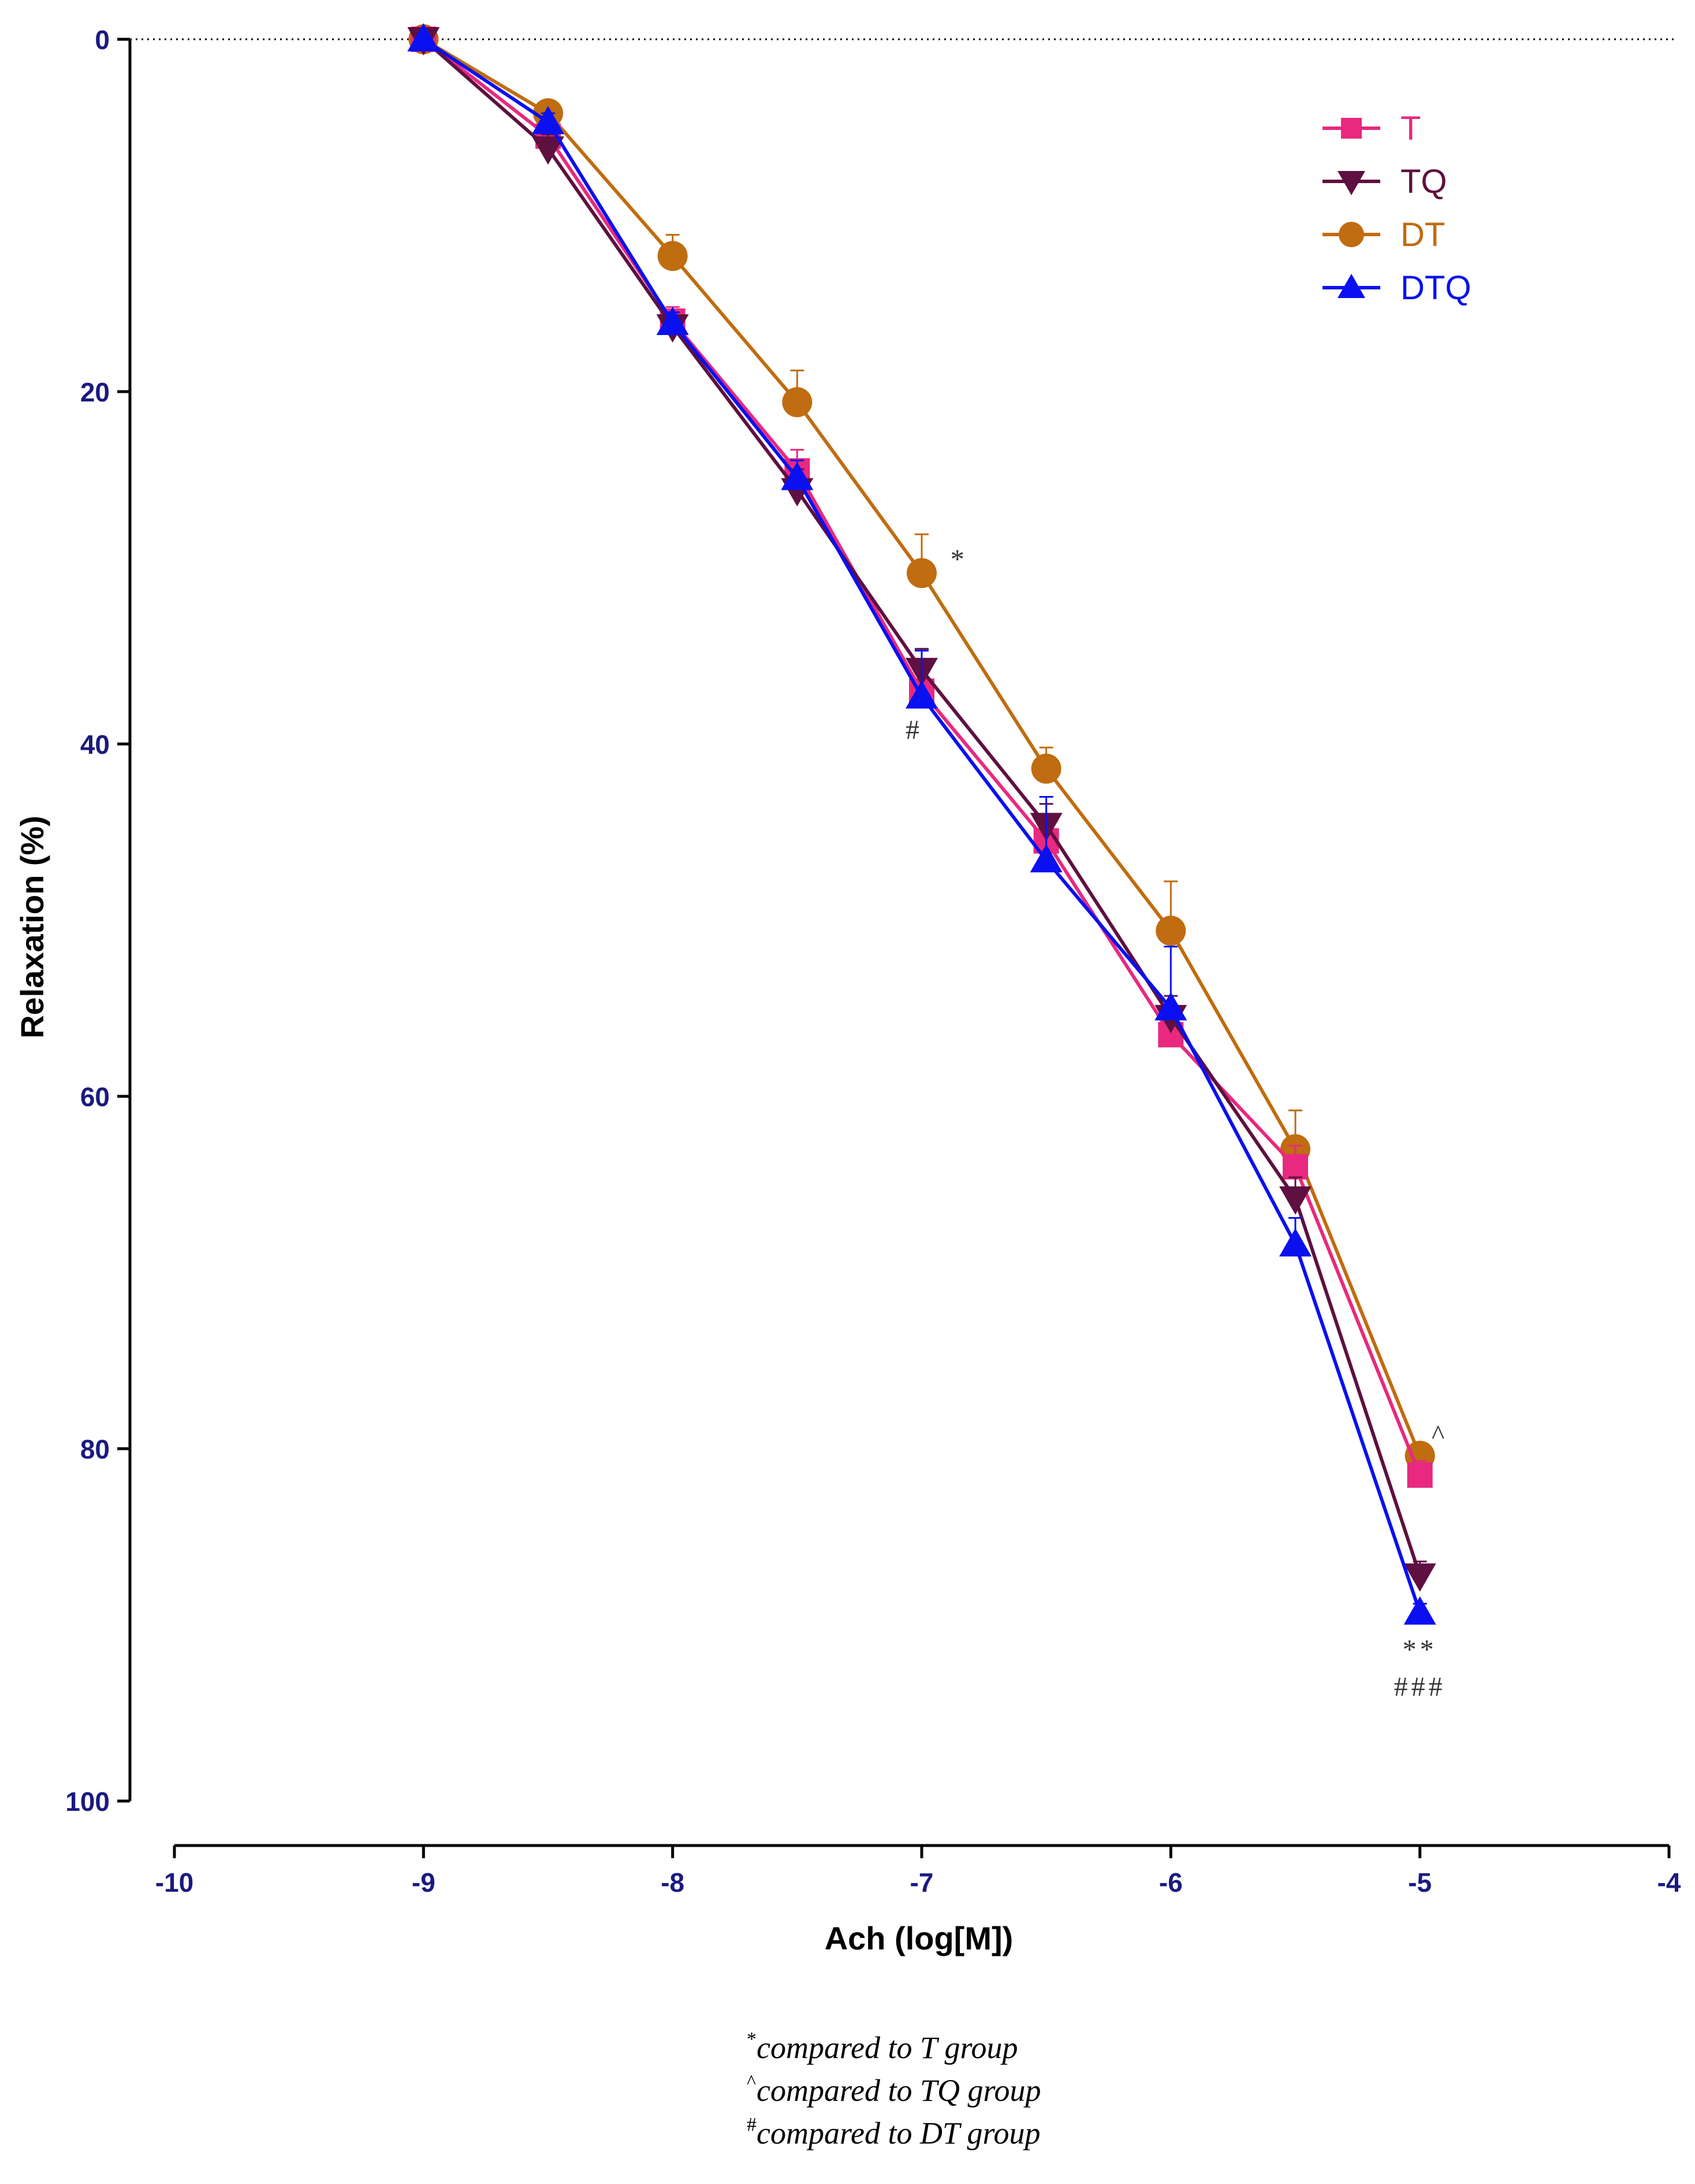 This screenshot has width=1695, height=2184. I want to click on y-tick-label: 0, so click(102, 40).